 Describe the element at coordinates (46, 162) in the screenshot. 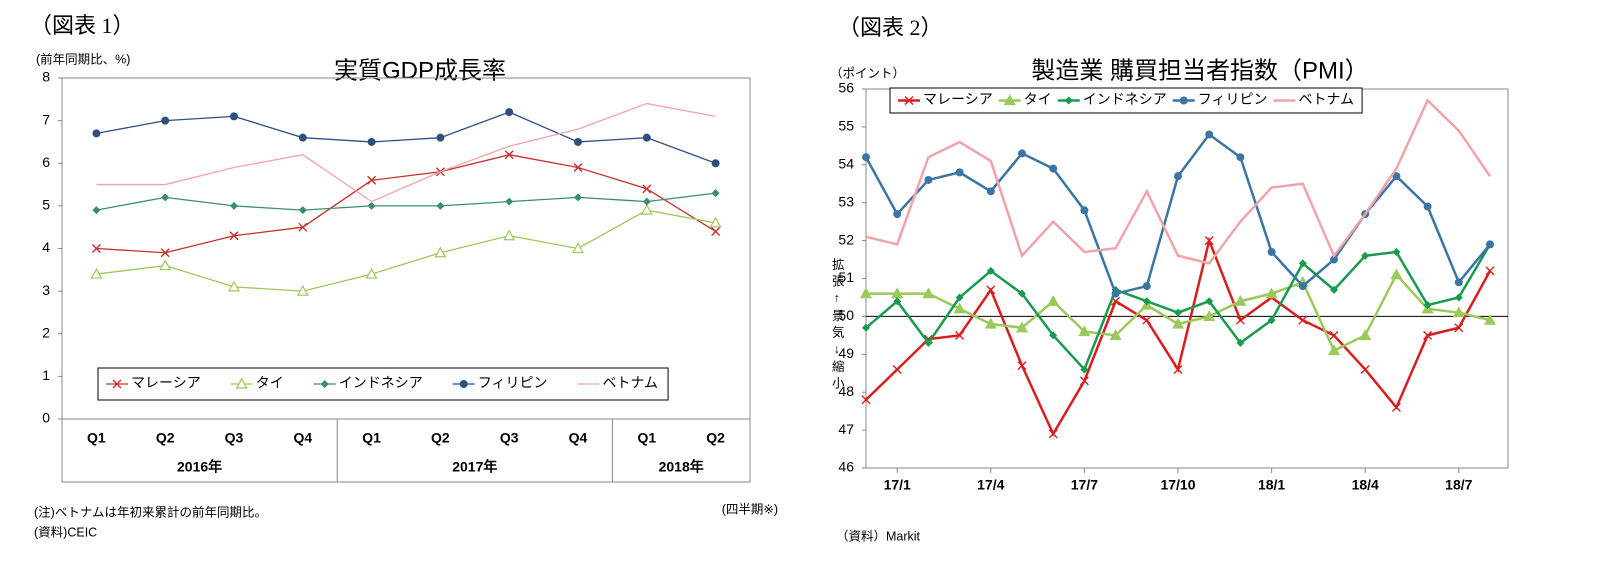

I see `y-tick-label: 6` at that location.